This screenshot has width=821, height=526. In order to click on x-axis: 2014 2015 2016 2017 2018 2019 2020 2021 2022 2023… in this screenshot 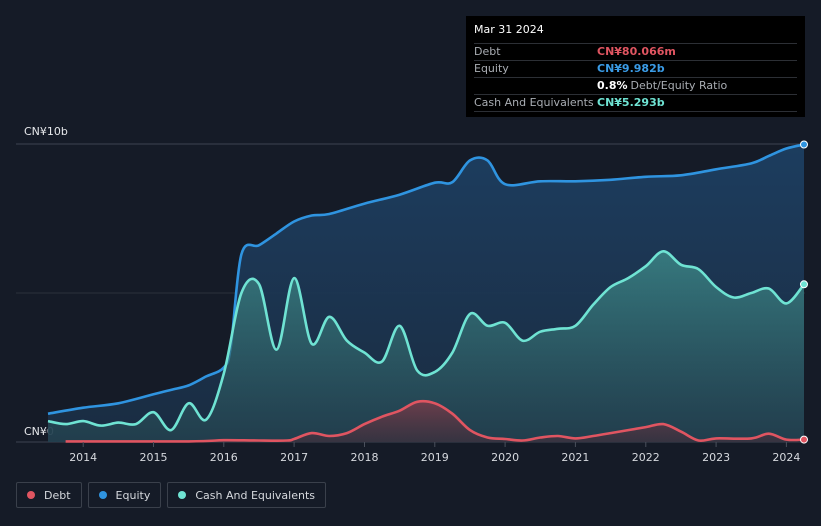, I will do `click(434, 453)`.